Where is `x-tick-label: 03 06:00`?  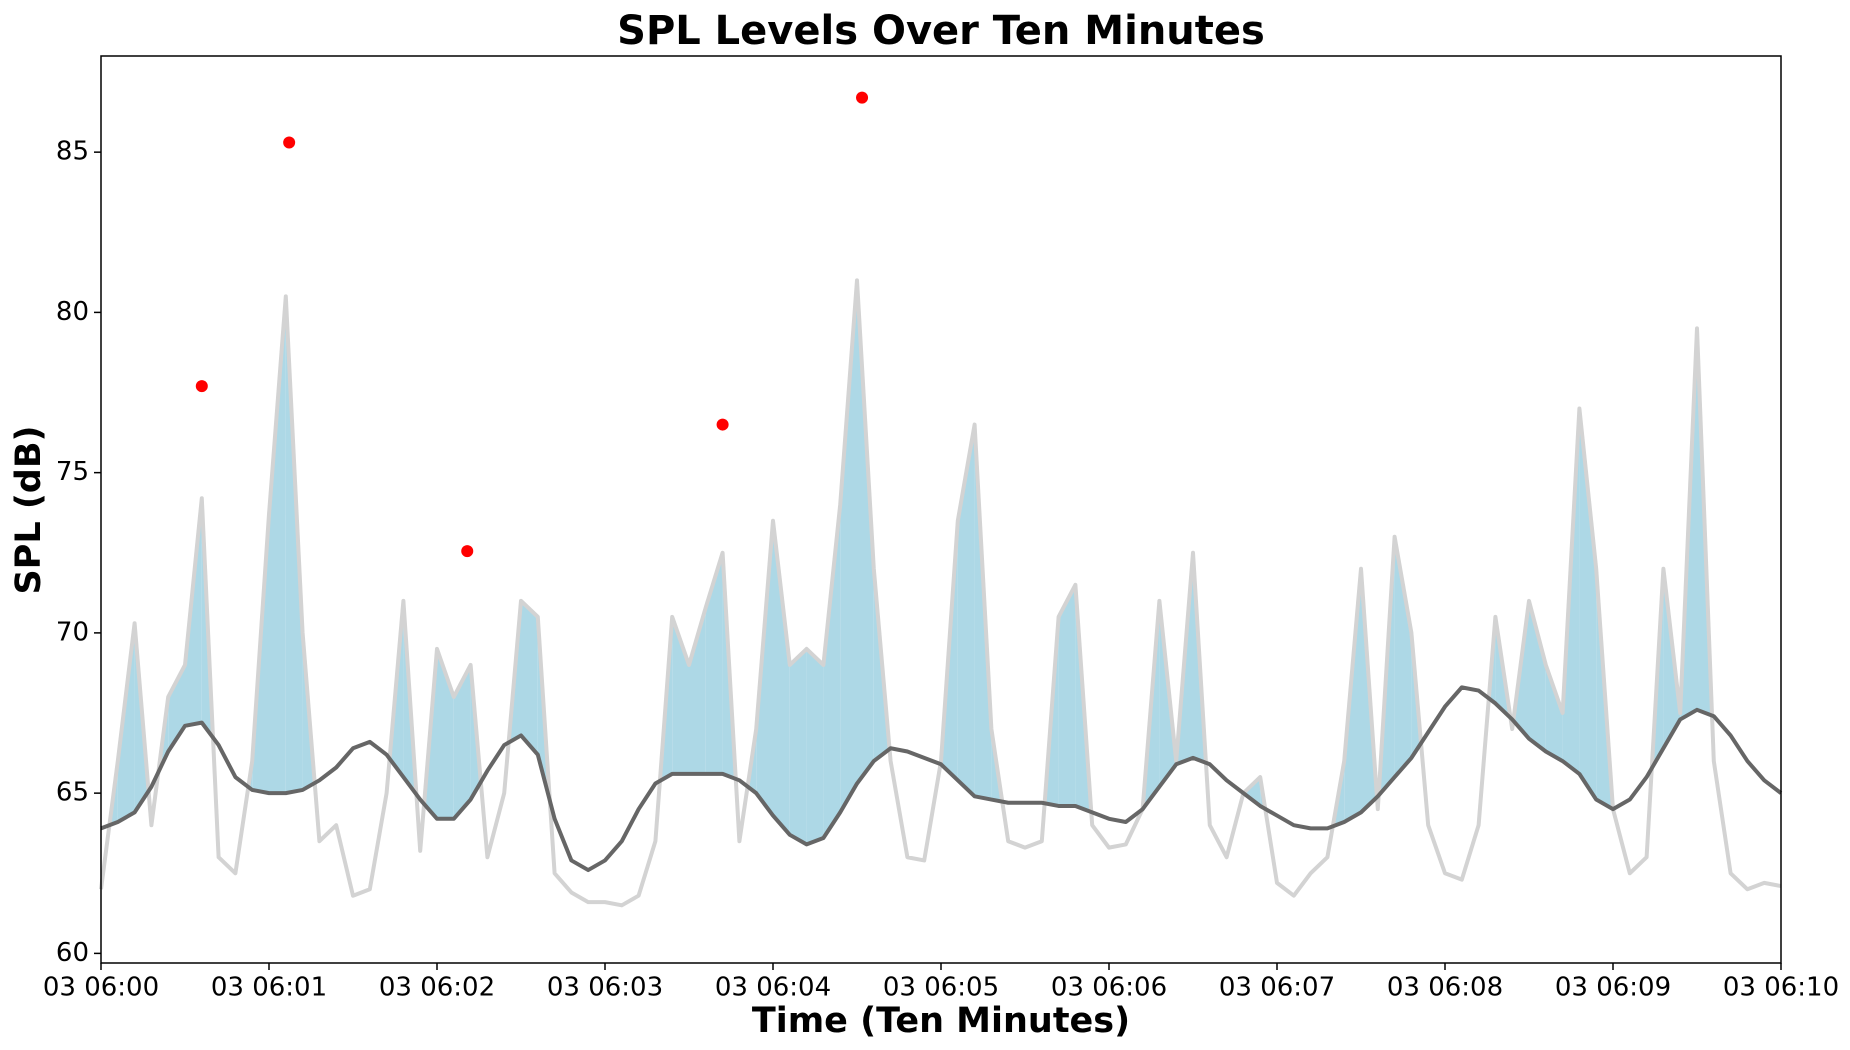 x-tick-label: 03 06:00 is located at coordinates (101, 988).